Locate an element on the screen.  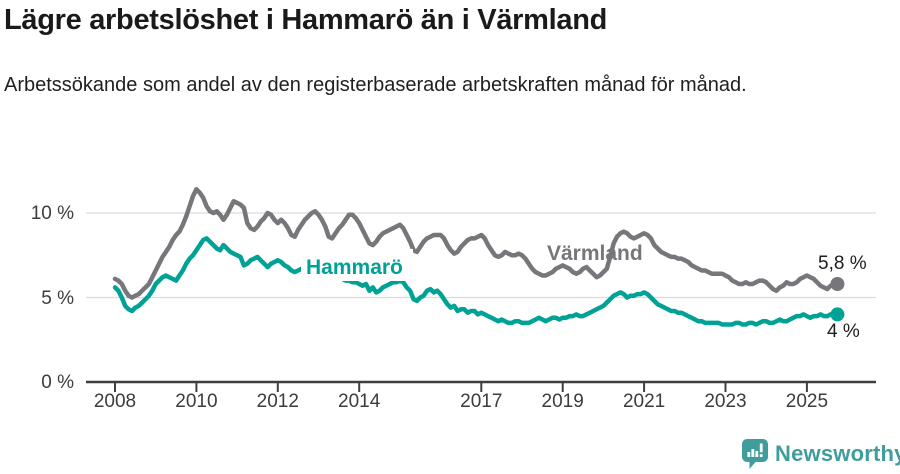
x-tick-label: 2019 is located at coordinates (562, 401).